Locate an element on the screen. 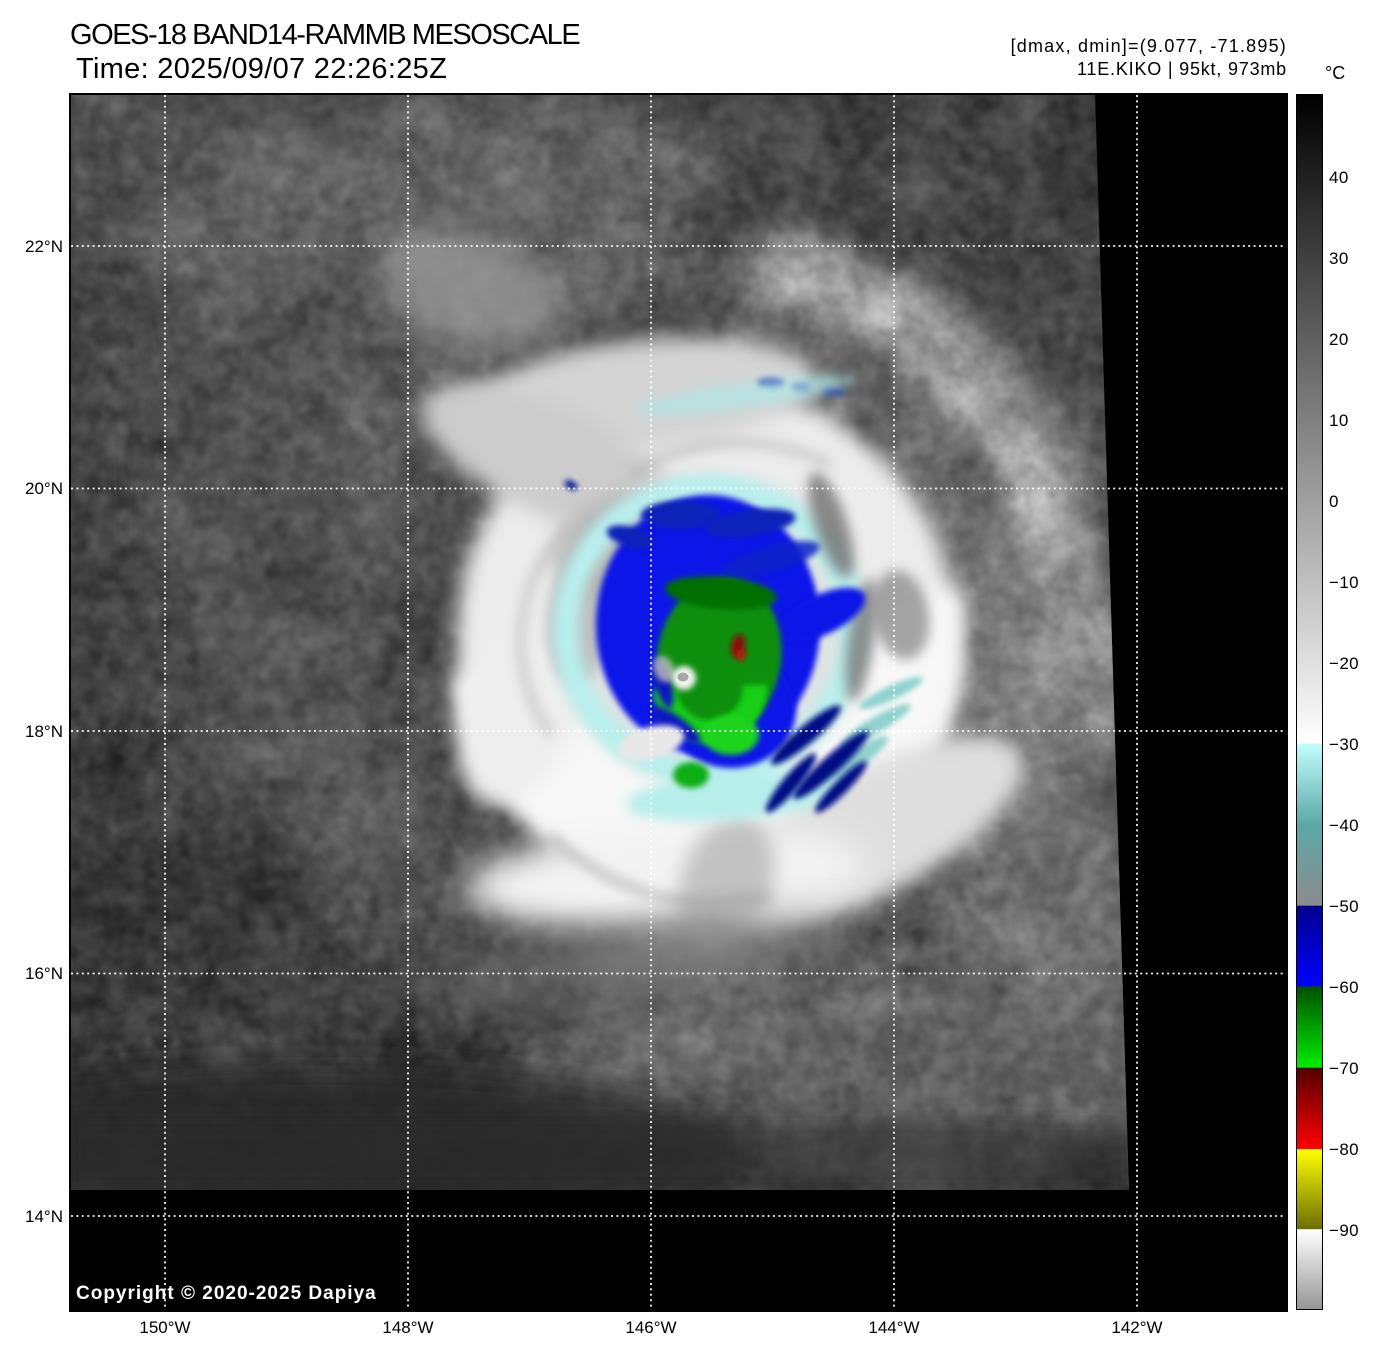 This screenshot has height=1359, width=1390. svg-text: Copyright © 2020-2025 Dapiya is located at coordinates (226, 1293).